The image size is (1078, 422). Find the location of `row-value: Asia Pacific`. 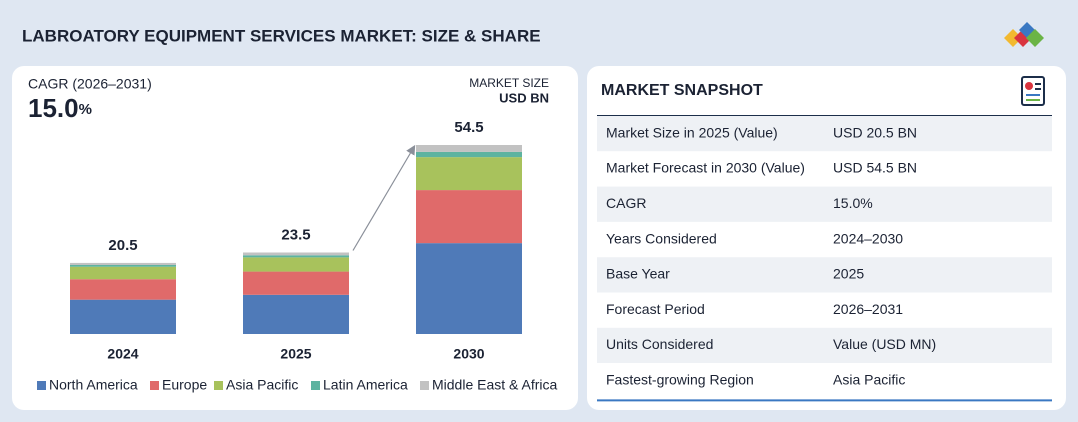

row-value: Asia Pacific is located at coordinates (869, 379).